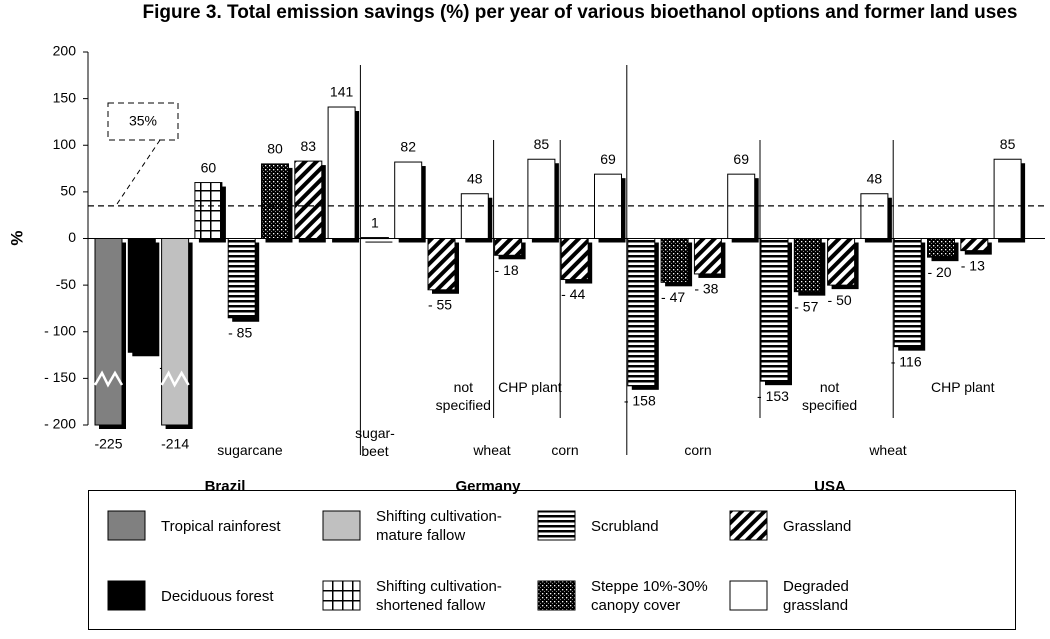  What do you see at coordinates (68, 191) in the screenshot?
I see `y-tick-label: 50` at bounding box center [68, 191].